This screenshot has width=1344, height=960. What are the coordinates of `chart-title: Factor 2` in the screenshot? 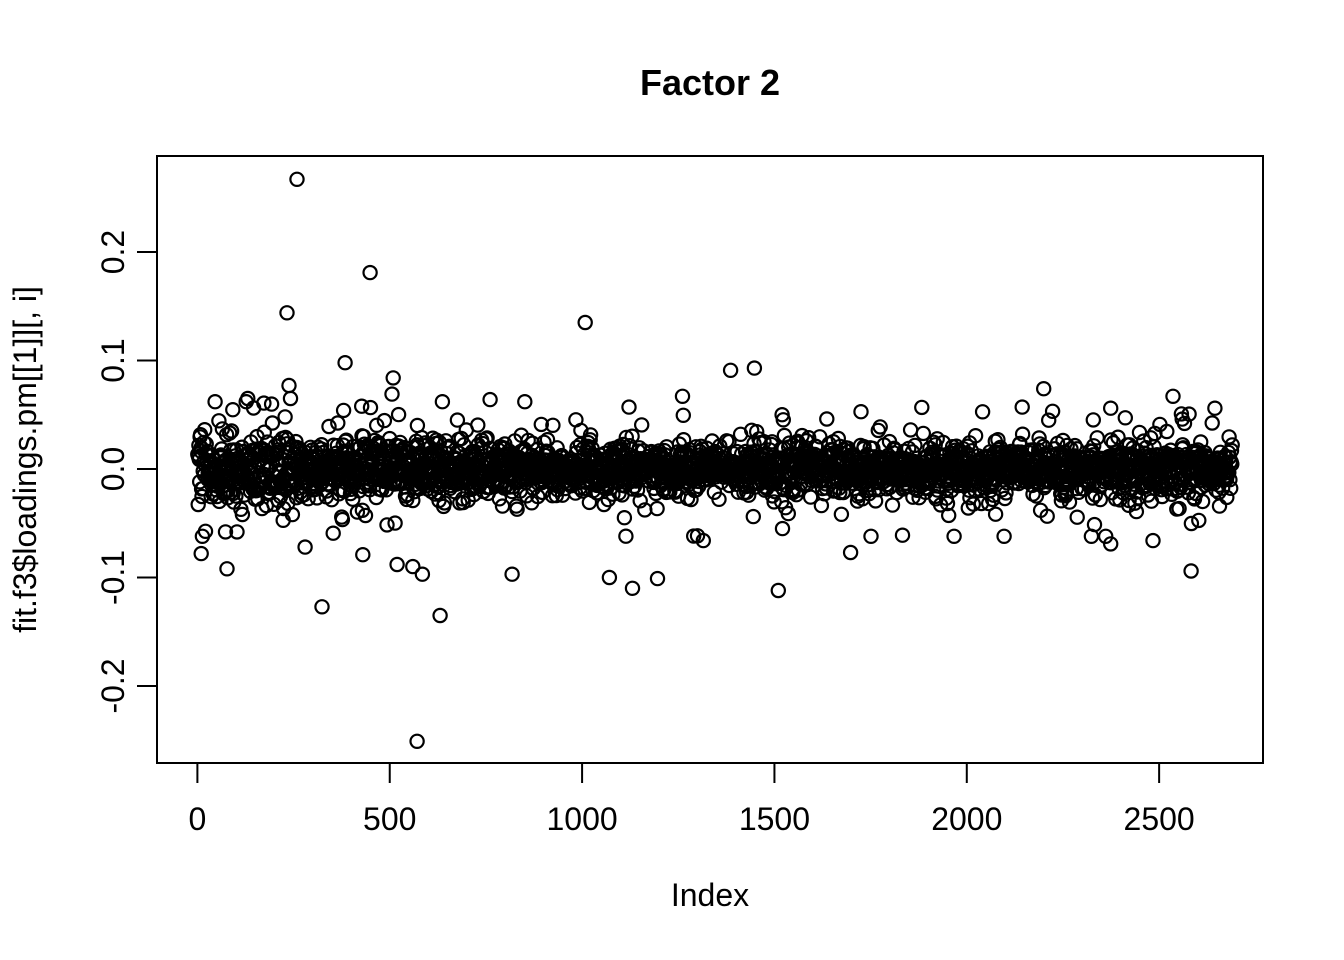 It's located at (710, 82).